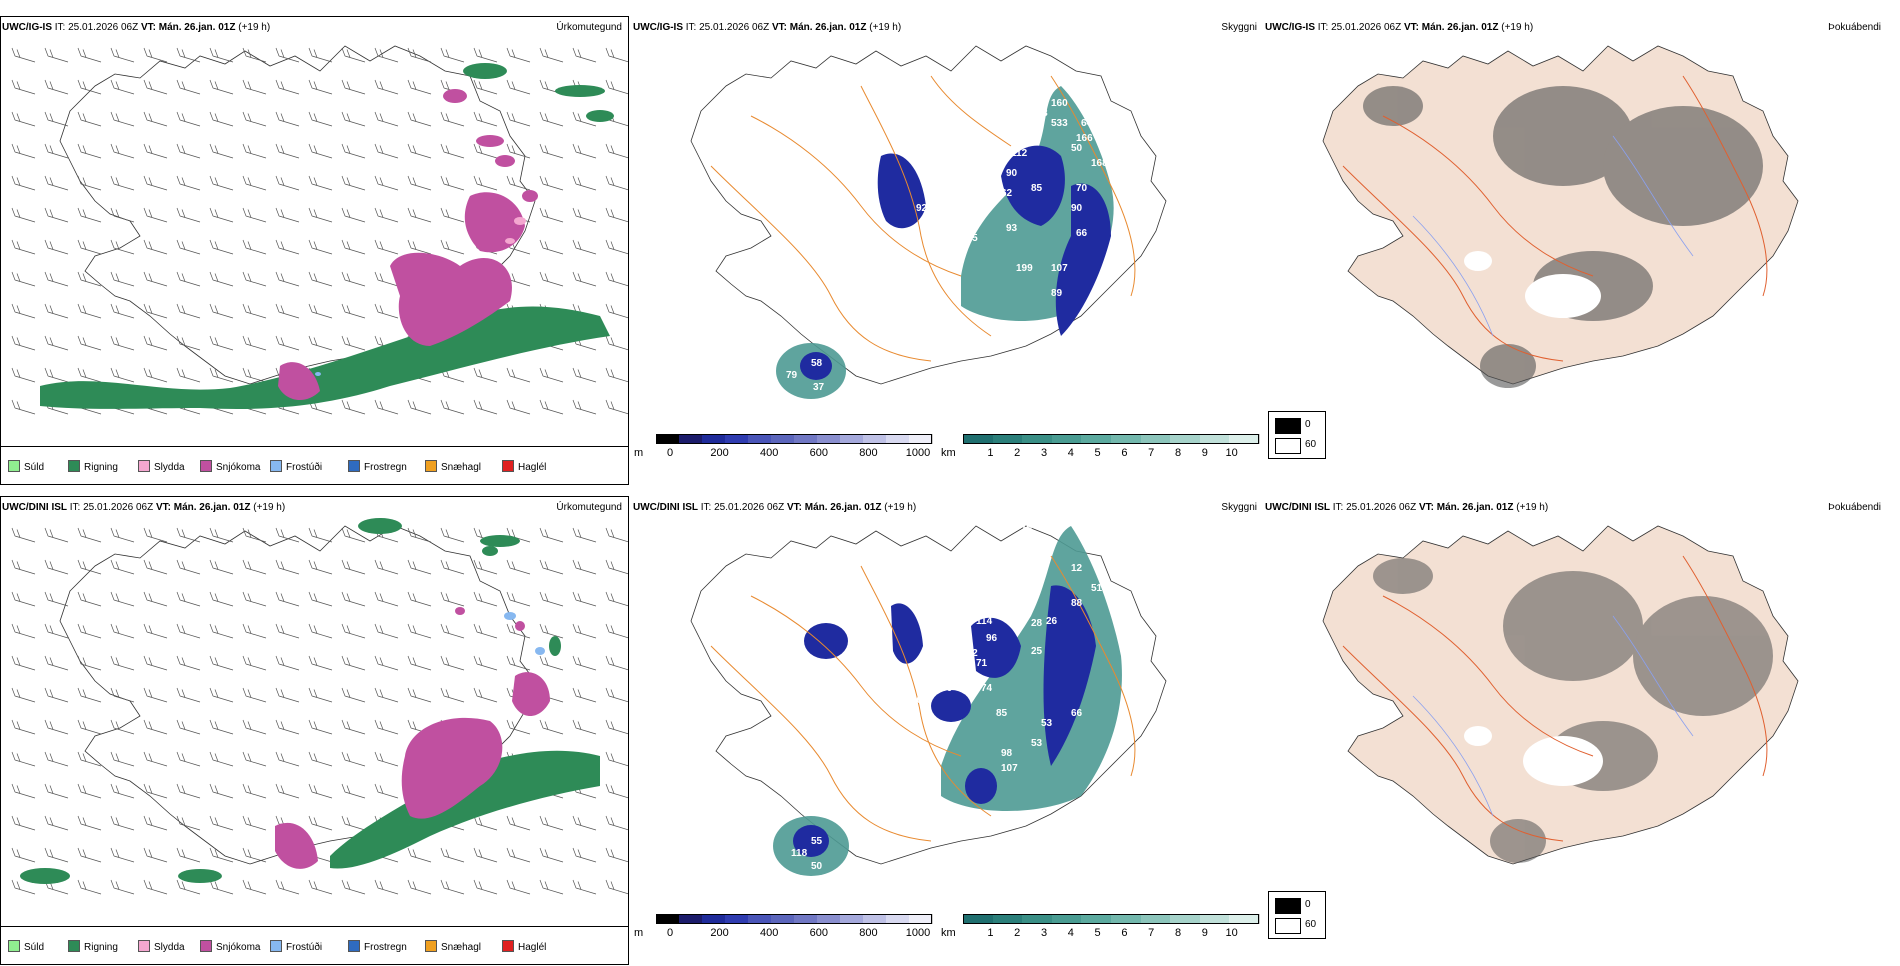 This screenshot has height=966, width=1900. What do you see at coordinates (967, 621) in the screenshot?
I see `visibility-value-label: 83` at bounding box center [967, 621].